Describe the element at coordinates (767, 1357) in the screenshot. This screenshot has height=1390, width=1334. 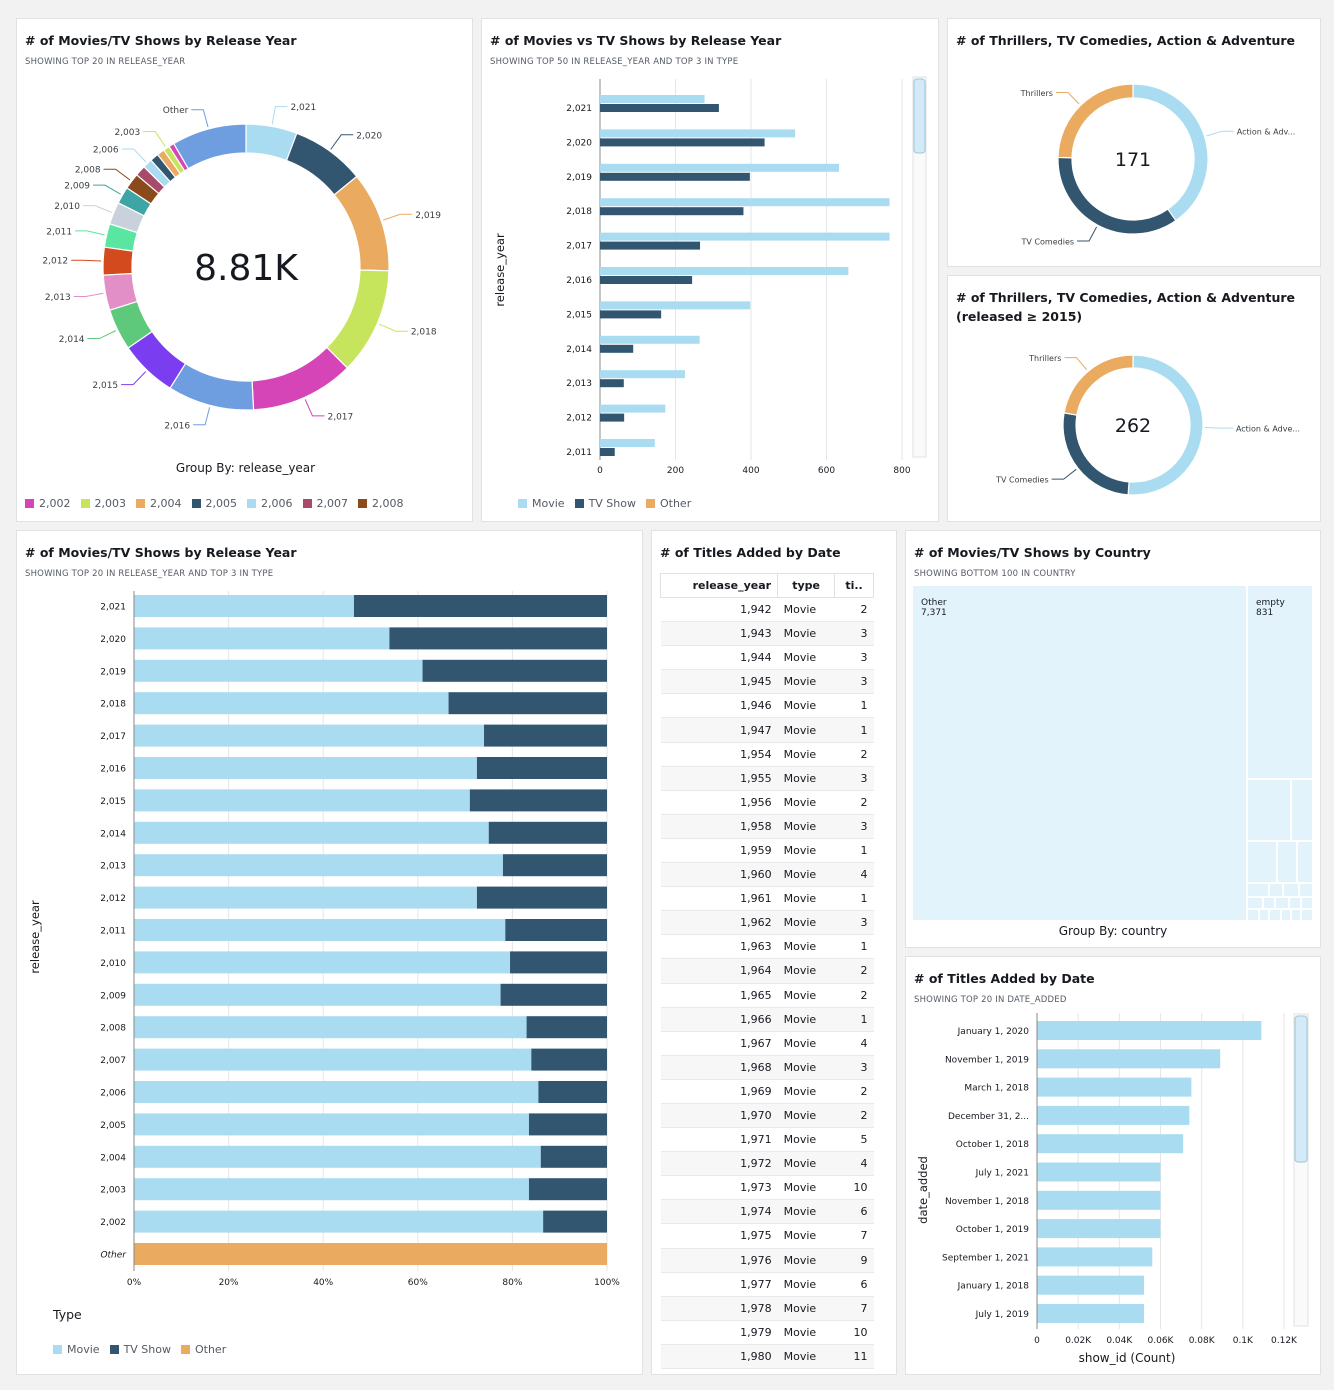
I see `table-row: 1,980 Movie 11` at that location.